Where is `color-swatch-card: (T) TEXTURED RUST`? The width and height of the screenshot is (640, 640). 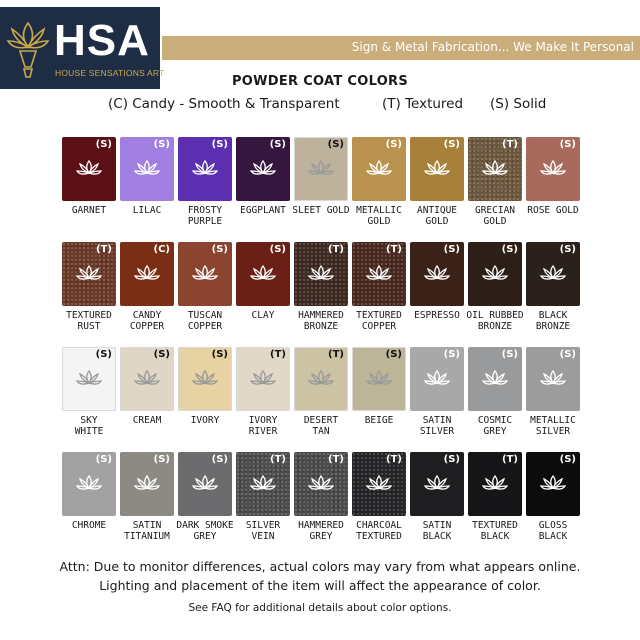 color-swatch-card: (T) TEXTURED RUST is located at coordinates (89, 287).